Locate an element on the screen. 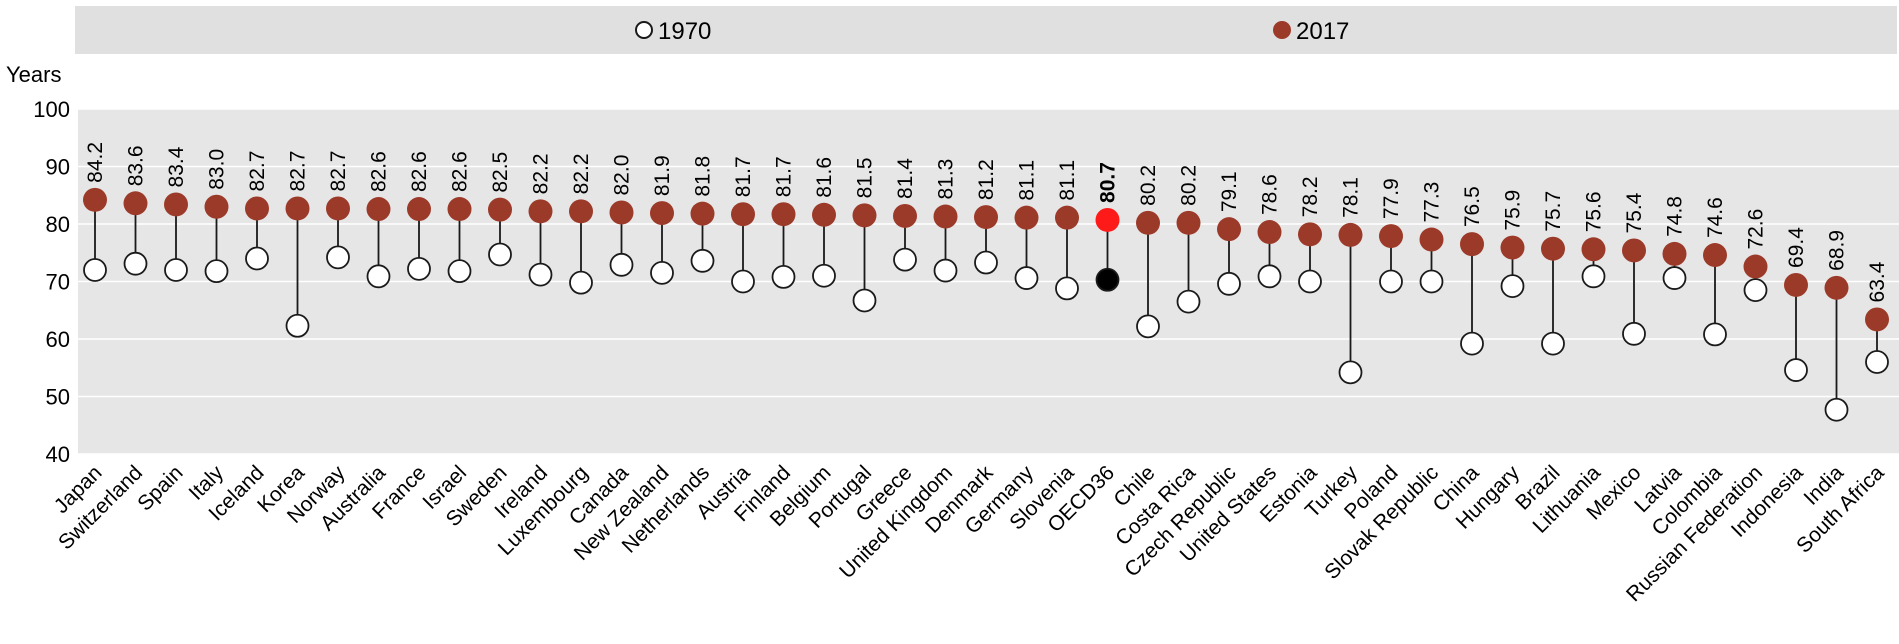 The height and width of the screenshot is (644, 1899). data-label: 75.9 is located at coordinates (1513, 210).